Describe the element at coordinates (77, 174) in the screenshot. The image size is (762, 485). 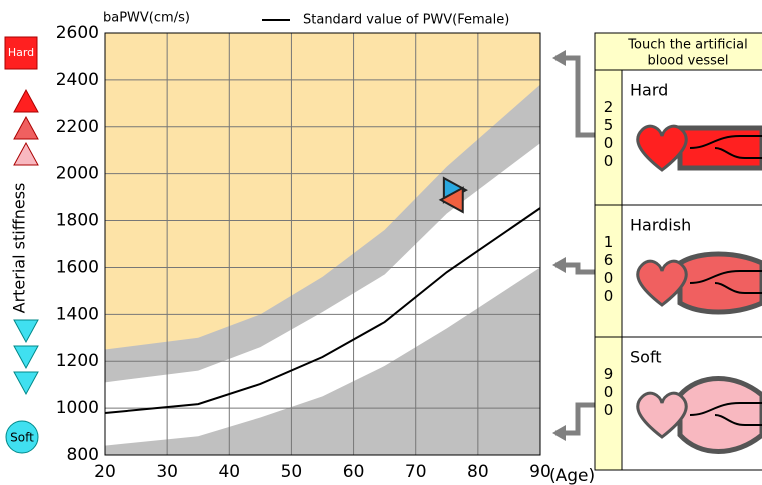
I see `y-tick-label: 2000` at that location.